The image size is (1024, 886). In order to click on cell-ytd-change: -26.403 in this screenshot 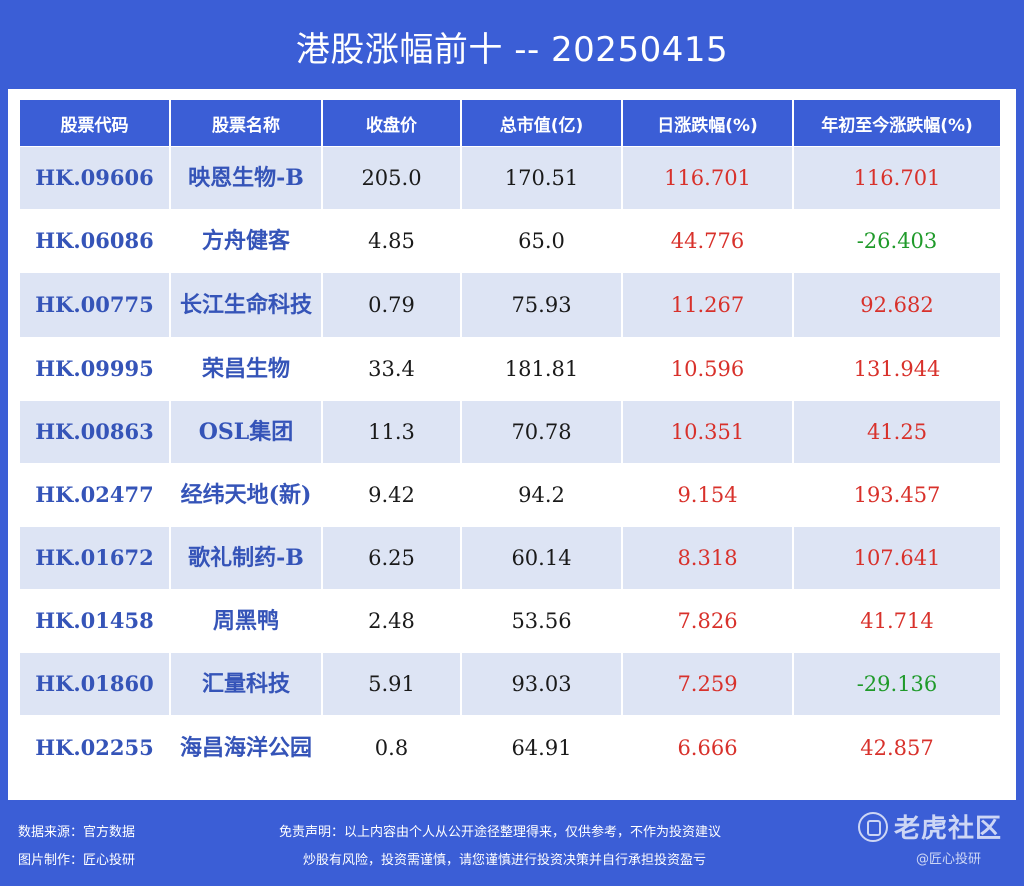, I will do `click(897, 241)`.